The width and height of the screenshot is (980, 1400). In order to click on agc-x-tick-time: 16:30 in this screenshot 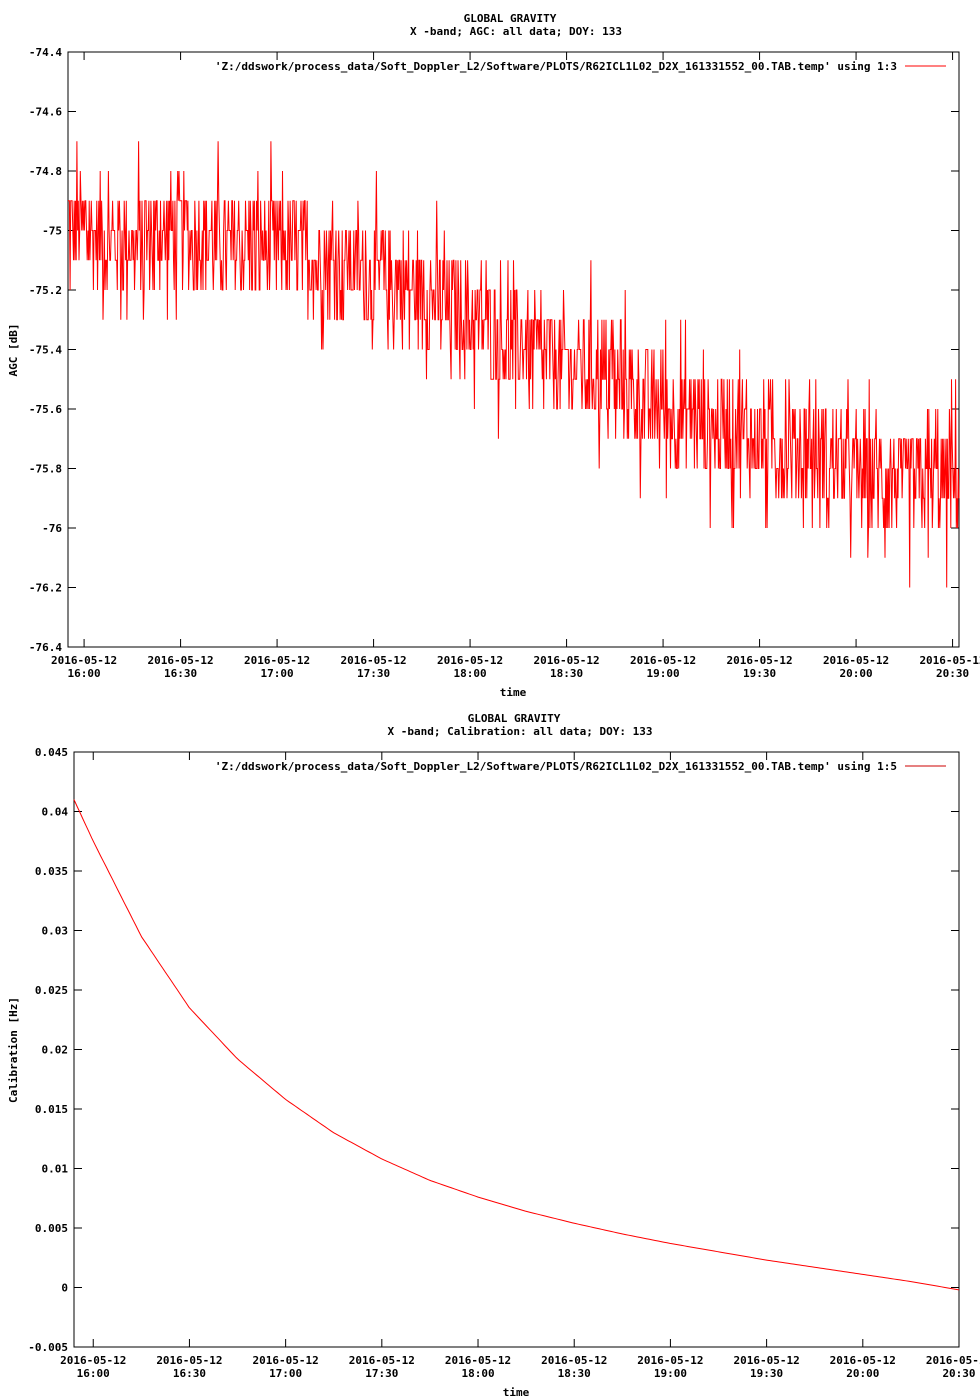, I will do `click(180, 673)`.